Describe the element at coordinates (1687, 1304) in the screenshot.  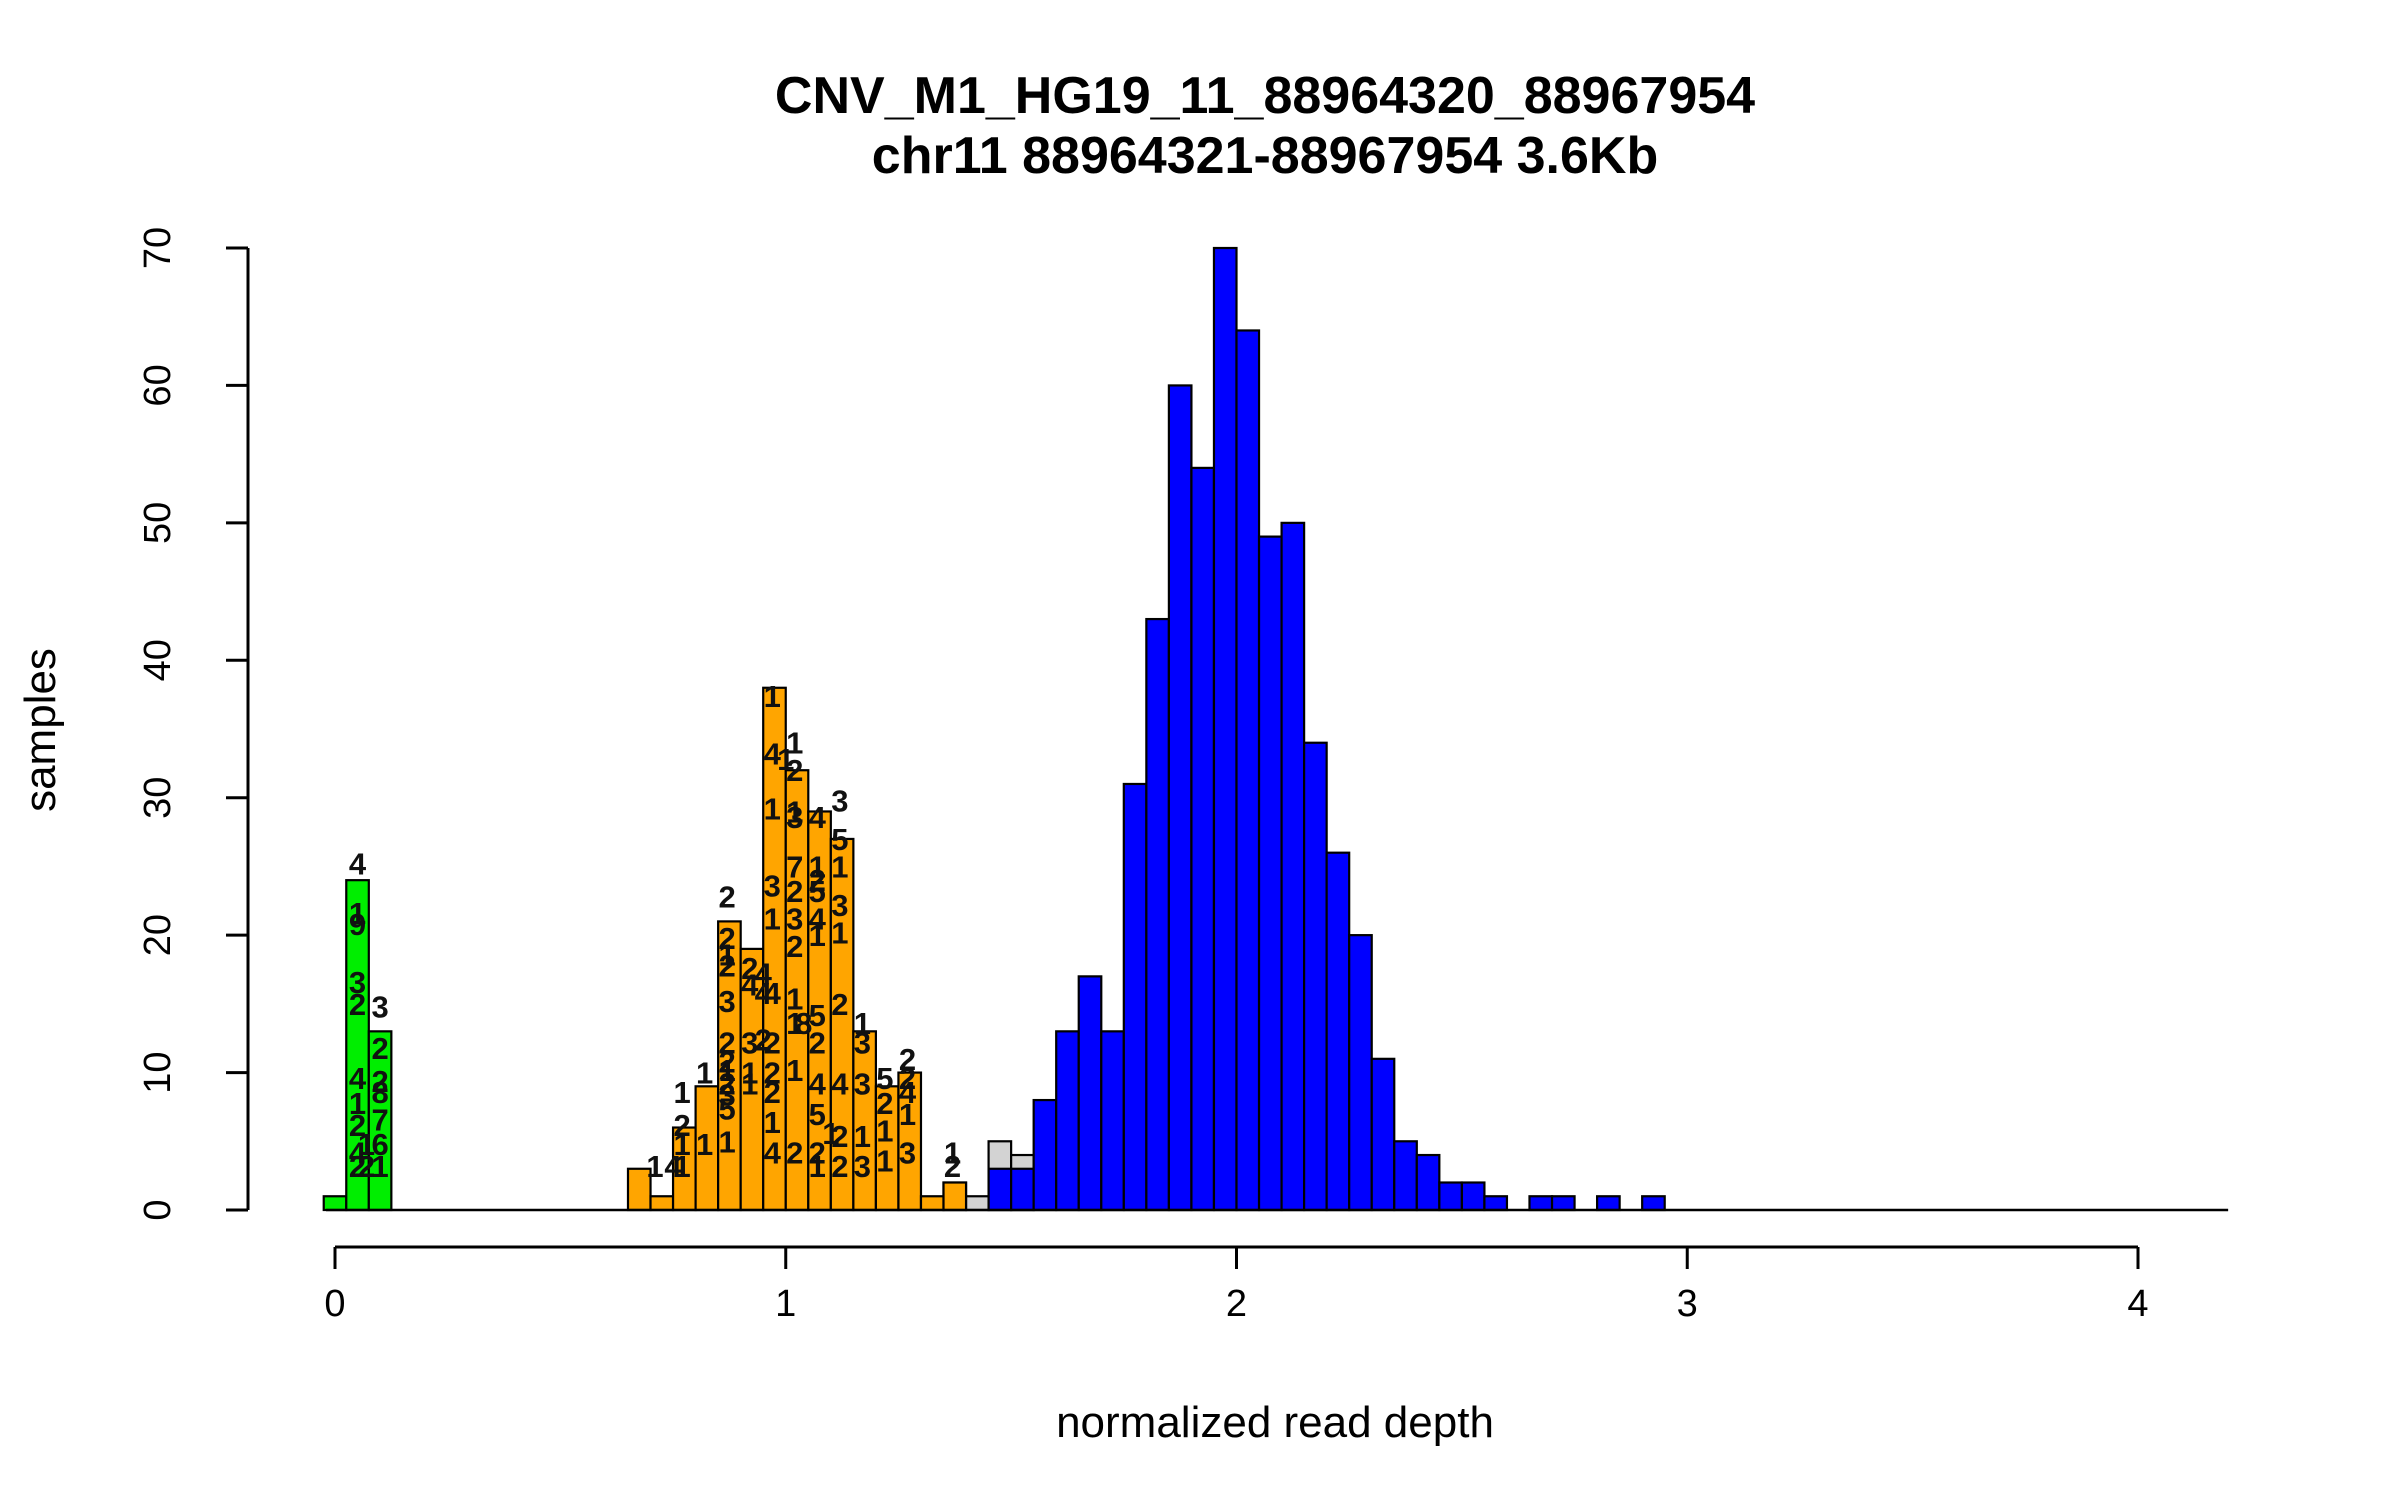
I see `x-tick-label: 3` at that location.